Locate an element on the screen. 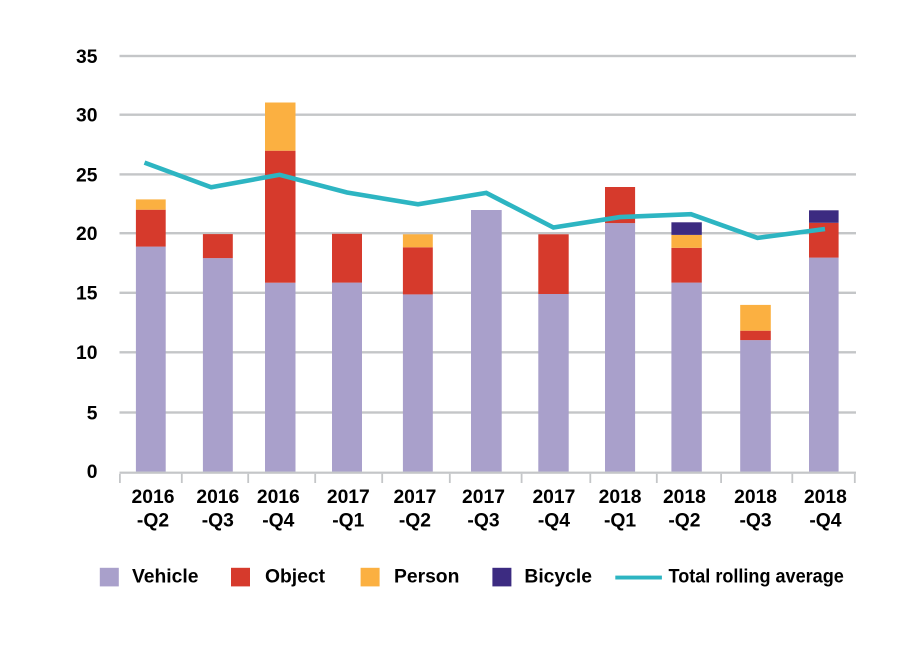 This screenshot has height=646, width=924. svg-text: Vehicle is located at coordinates (165, 576).